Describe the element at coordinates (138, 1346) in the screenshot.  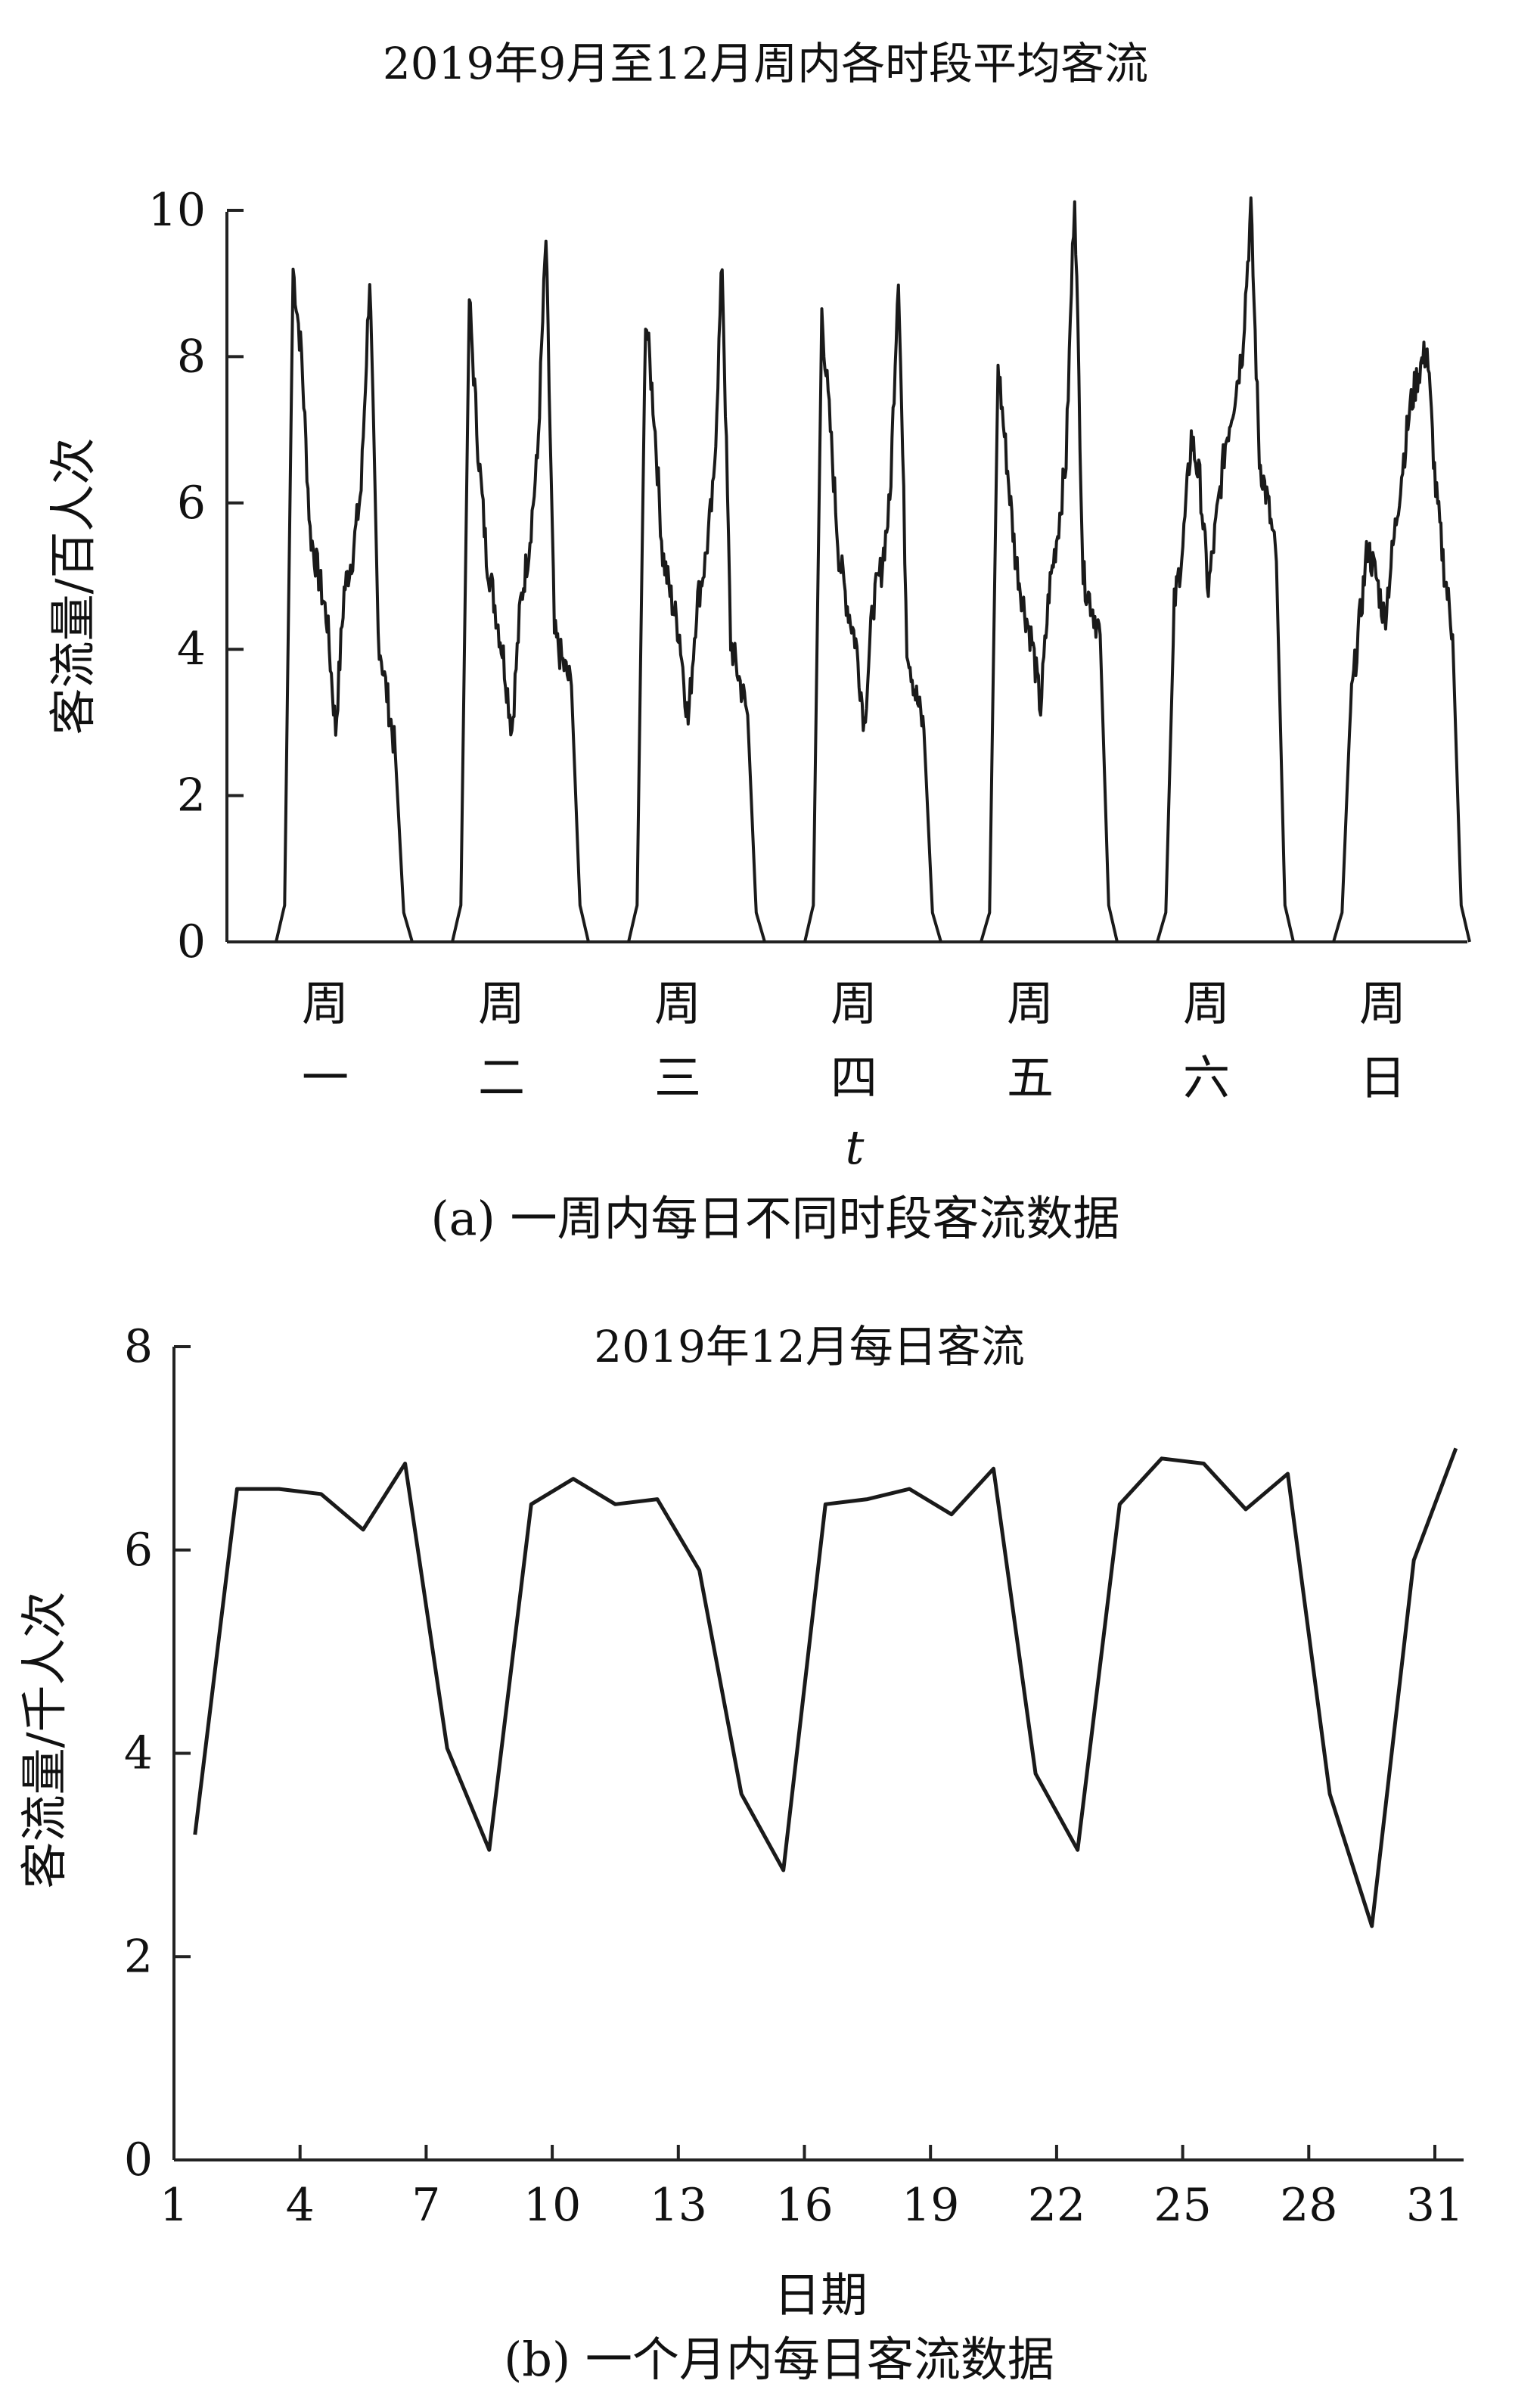
I see `chart-b-y-tick-label: 8` at that location.